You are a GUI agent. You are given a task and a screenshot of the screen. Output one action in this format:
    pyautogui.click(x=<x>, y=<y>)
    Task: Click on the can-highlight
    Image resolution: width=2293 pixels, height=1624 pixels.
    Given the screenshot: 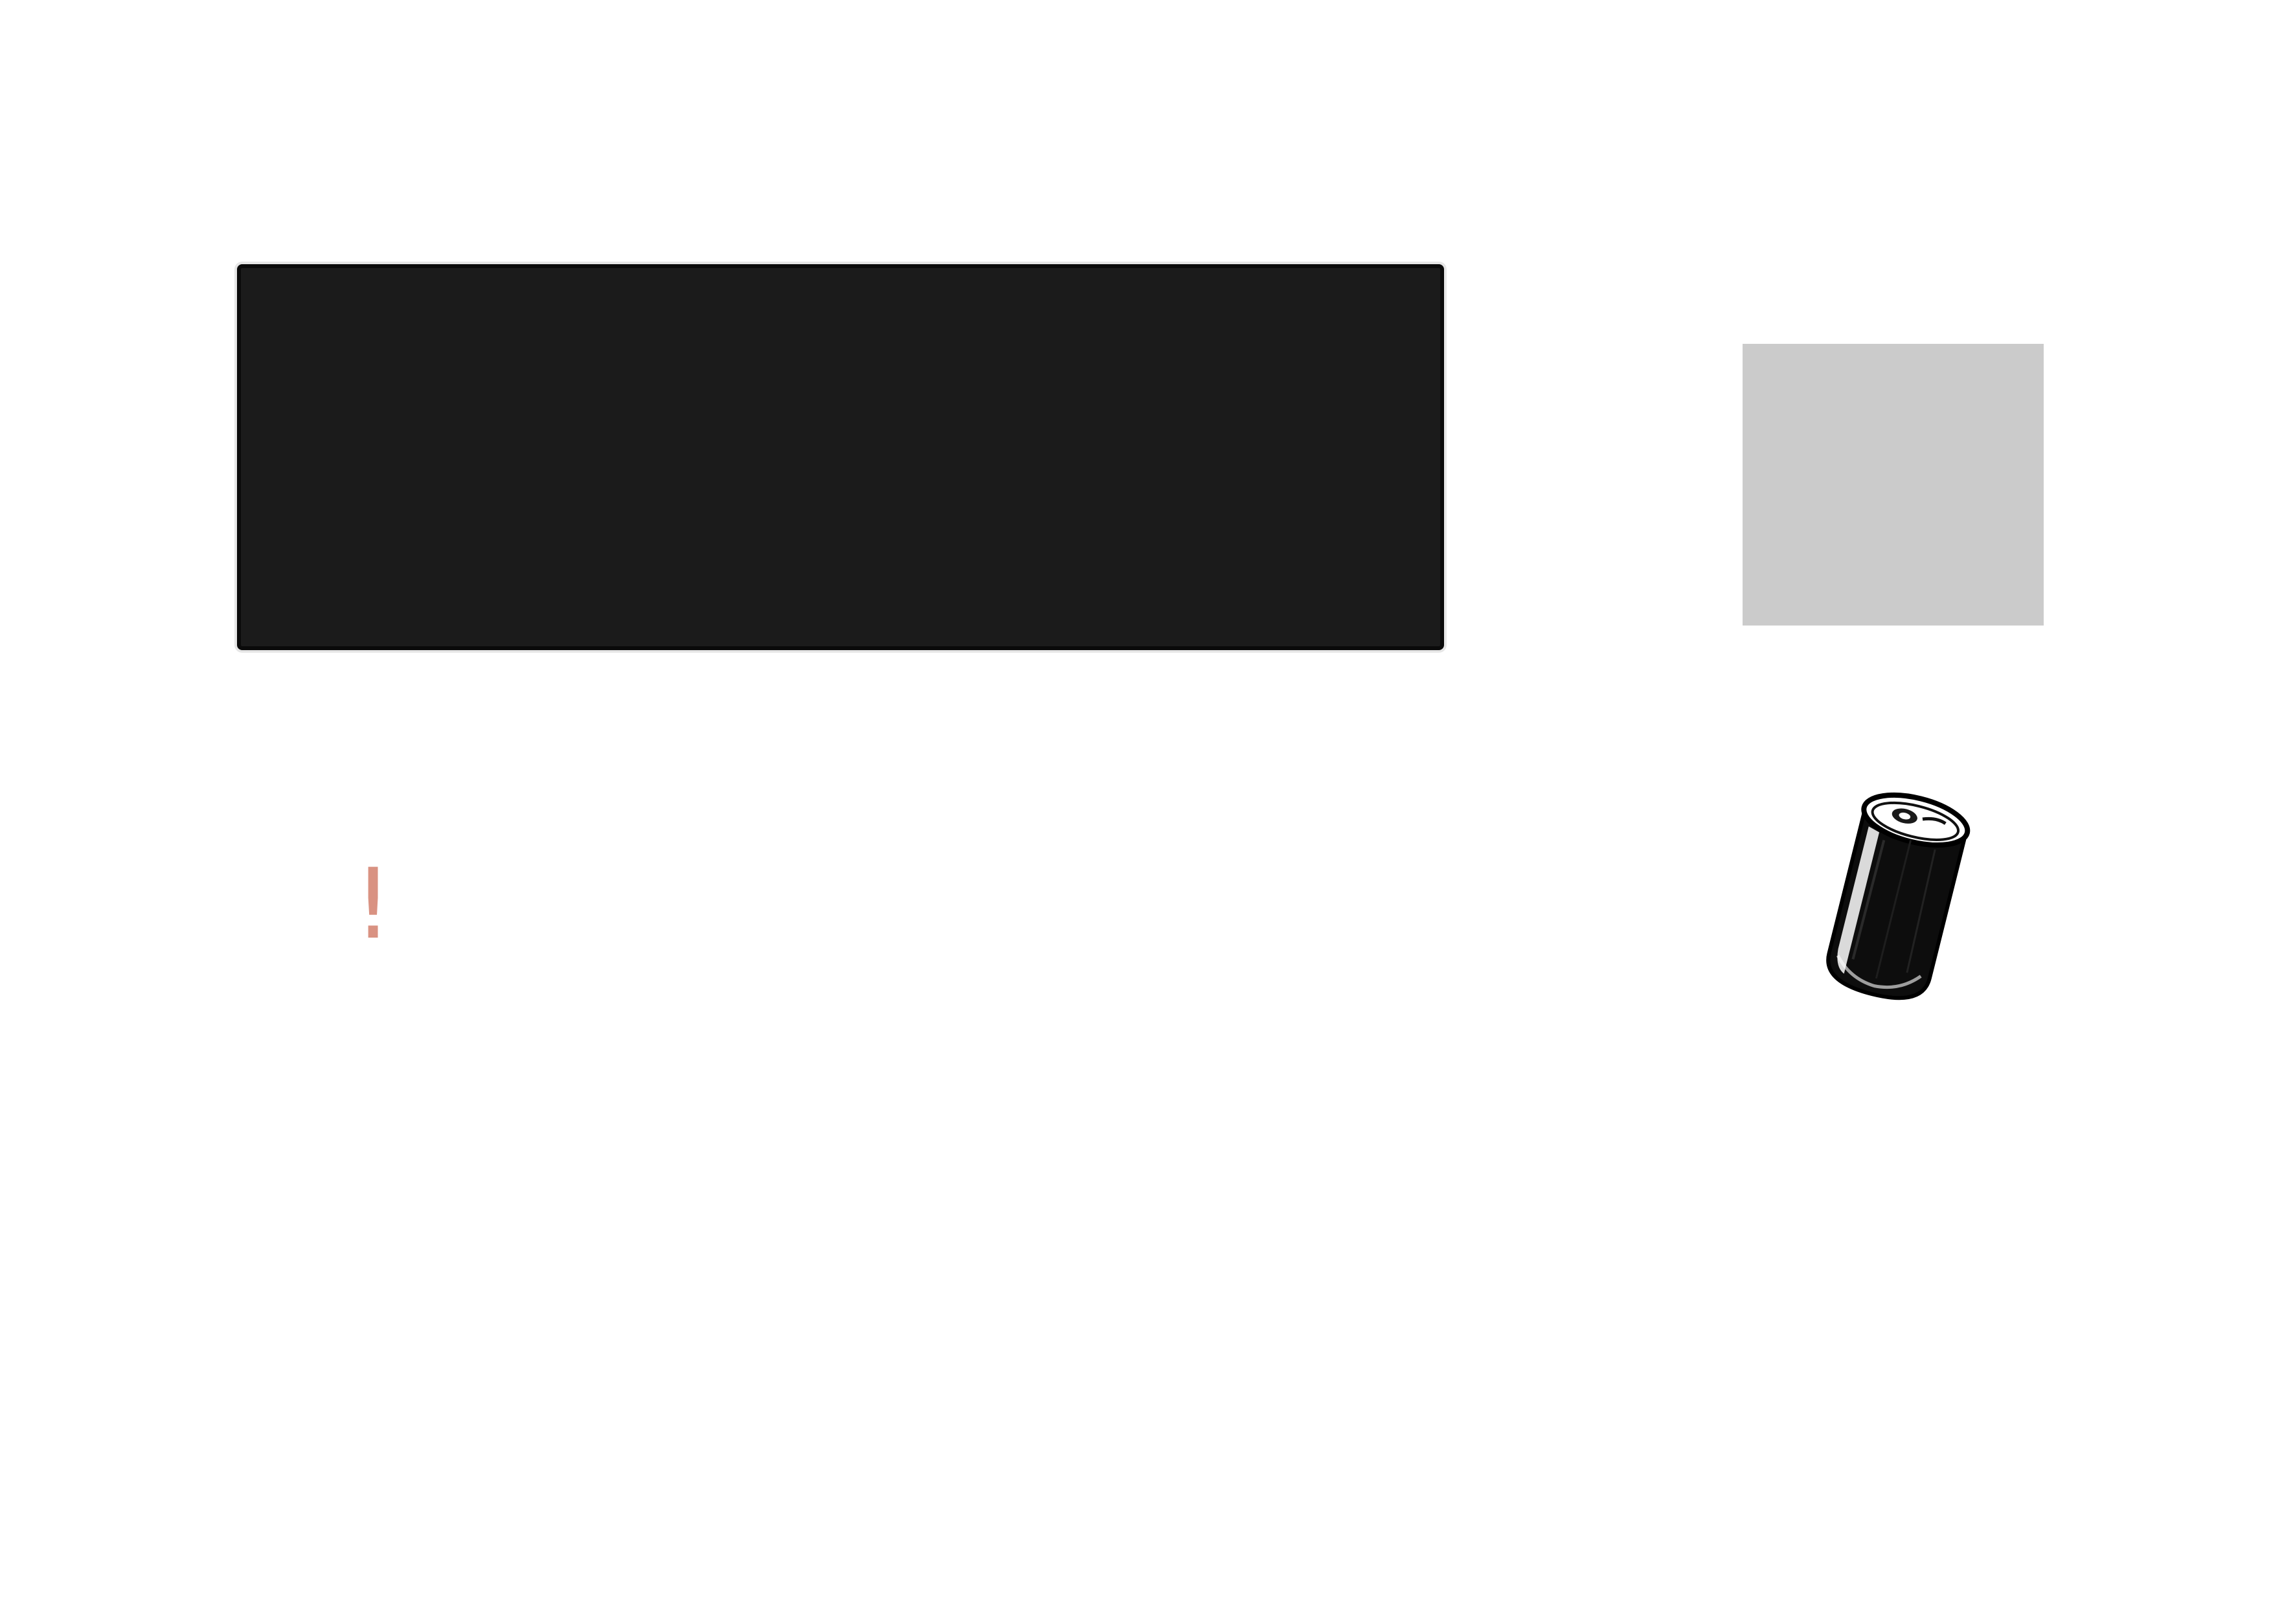 What is the action you would take?
    pyautogui.click(x=1859, y=900)
    